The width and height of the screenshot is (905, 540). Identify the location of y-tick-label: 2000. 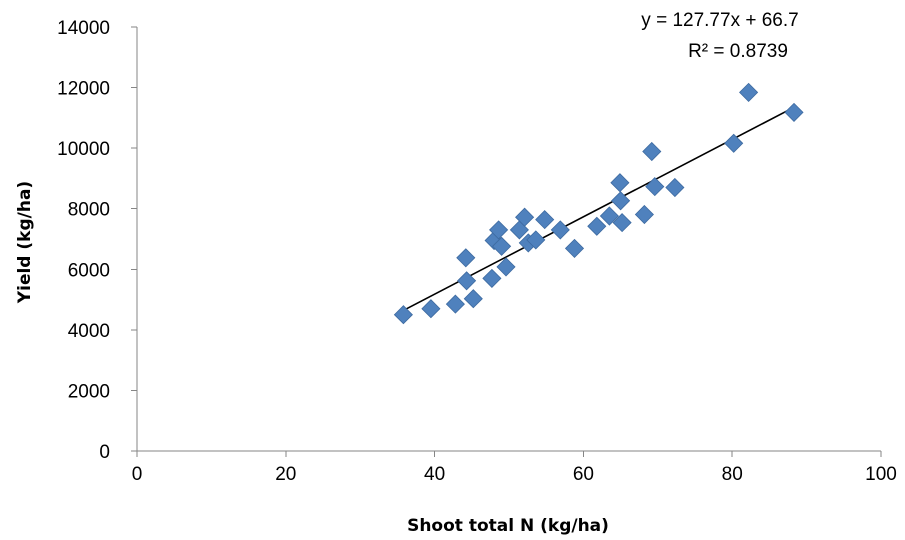
(89, 391).